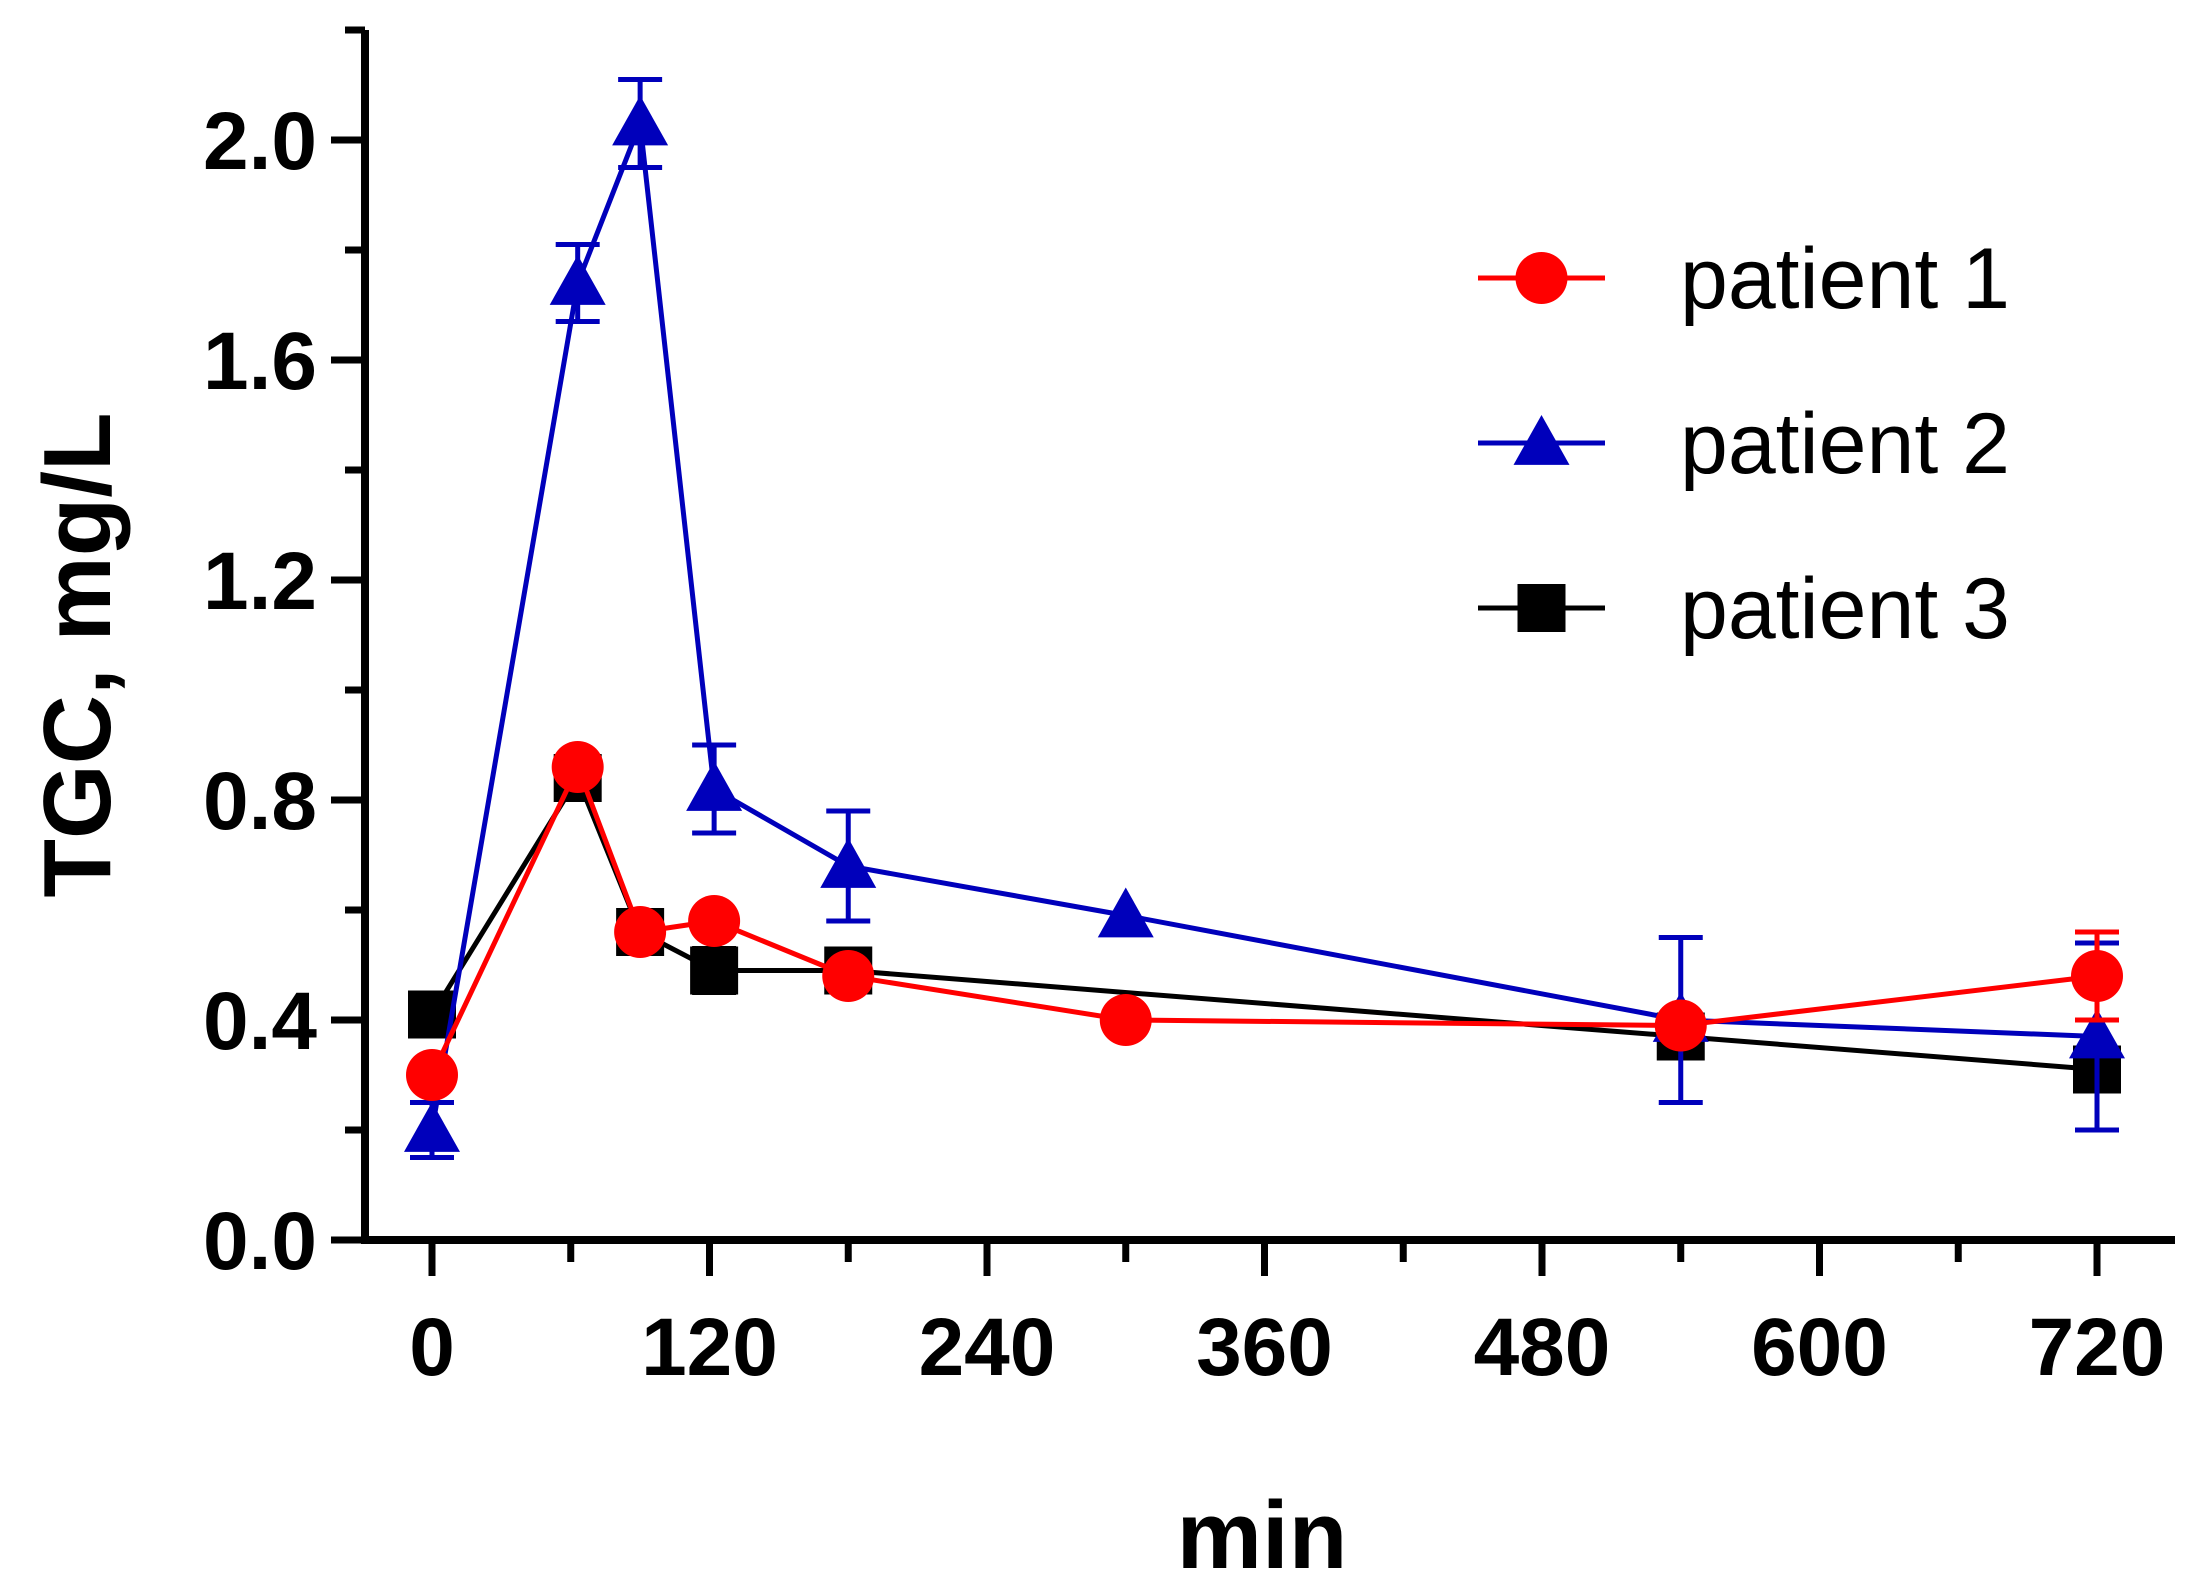 Image resolution: width=2203 pixels, height=1594 pixels. I want to click on legend-label: patient 2, so click(1845, 444).